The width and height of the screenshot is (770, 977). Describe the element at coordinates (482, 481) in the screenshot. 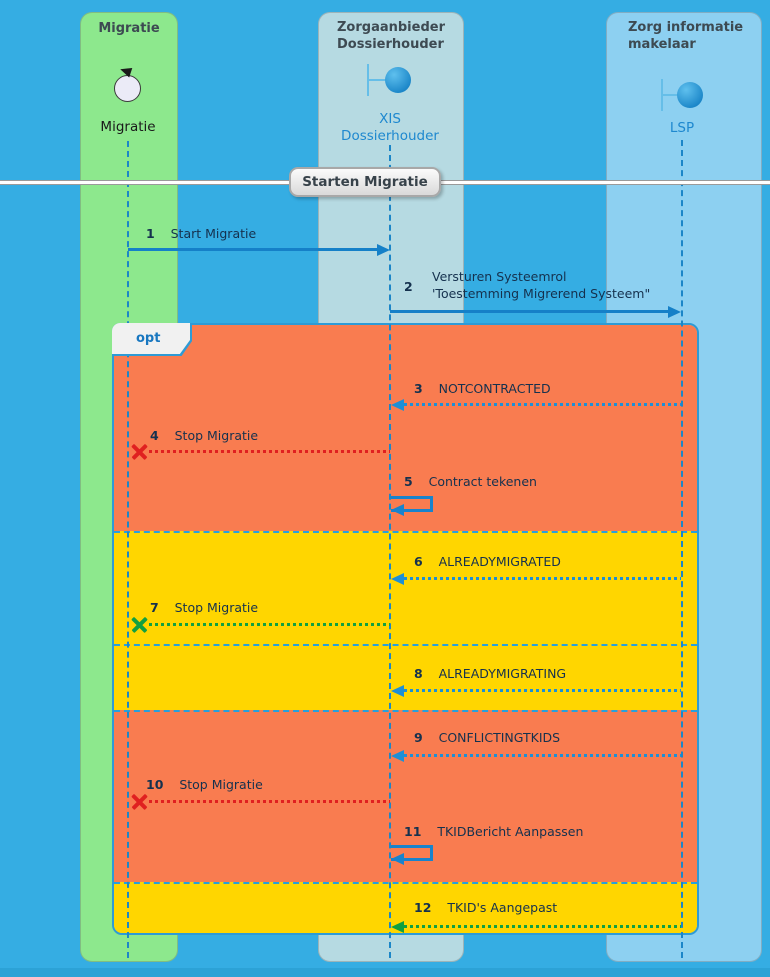

I see `message-label: Contract tekenen` at that location.